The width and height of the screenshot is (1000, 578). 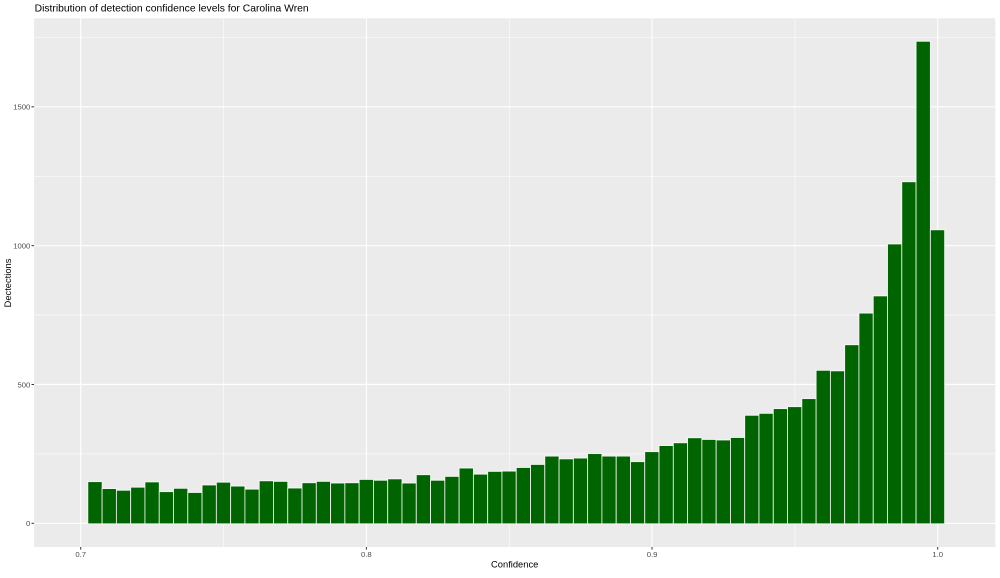 I want to click on svg-text: 0.7, so click(x=80, y=554).